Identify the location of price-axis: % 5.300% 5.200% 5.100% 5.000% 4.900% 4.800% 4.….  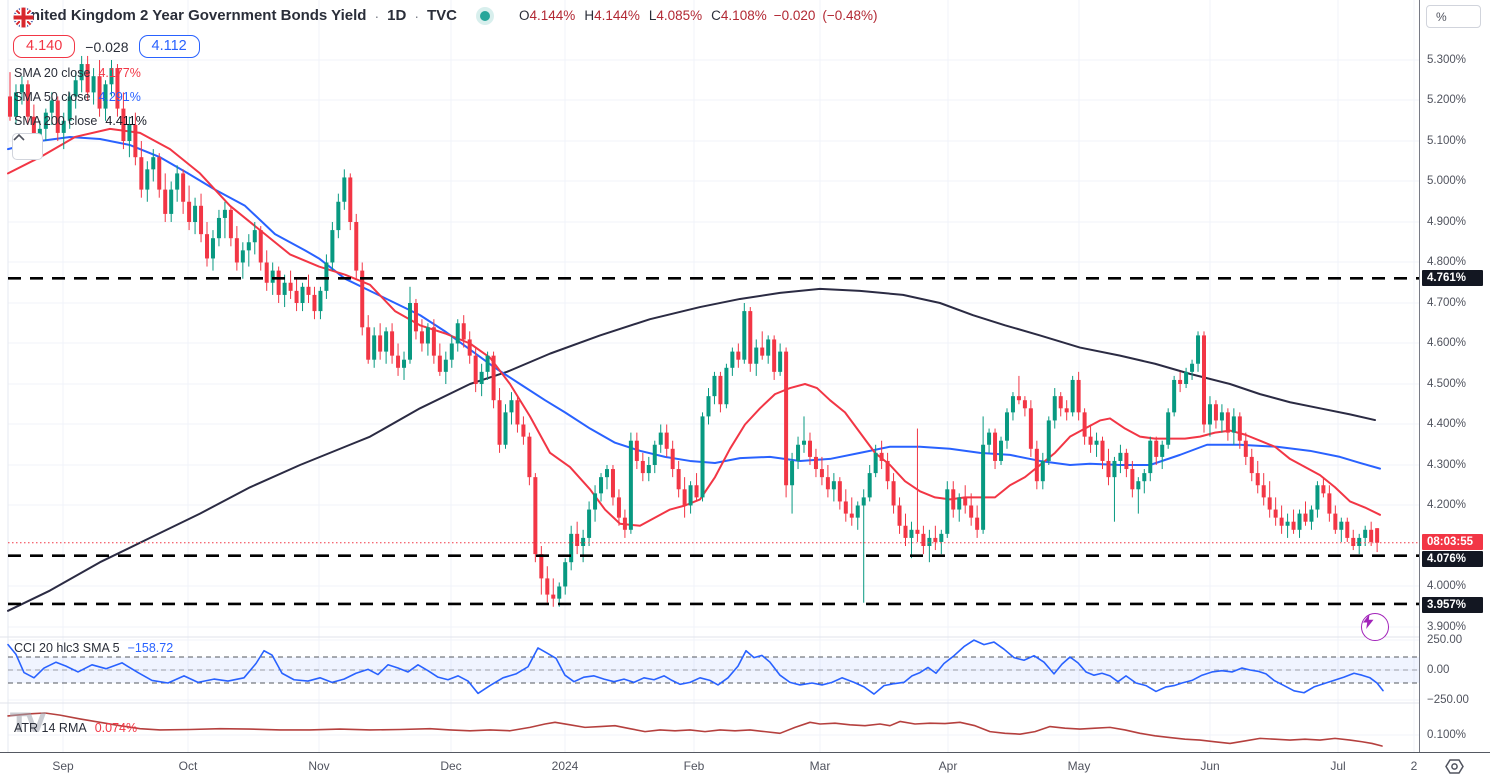
(1454, 389).